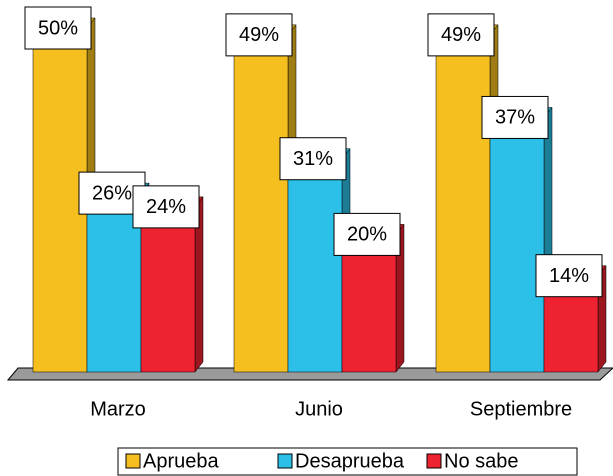  I want to click on legend-label: Aprueba, so click(181, 461).